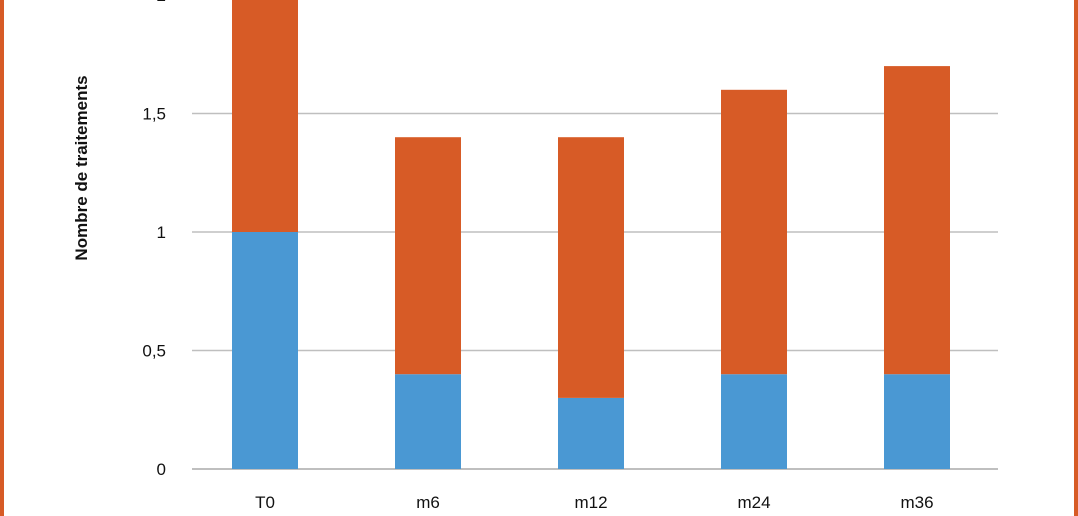 The height and width of the screenshot is (516, 1078). Describe the element at coordinates (753, 502) in the screenshot. I see `x-tick-label: m24` at that location.